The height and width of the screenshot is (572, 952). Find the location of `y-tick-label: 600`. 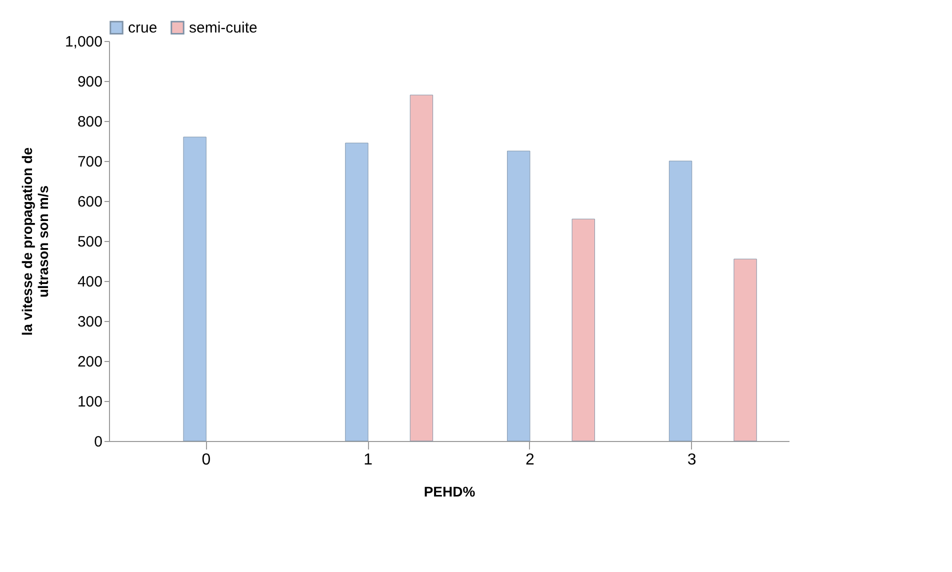

y-tick-label: 600 is located at coordinates (89, 202).